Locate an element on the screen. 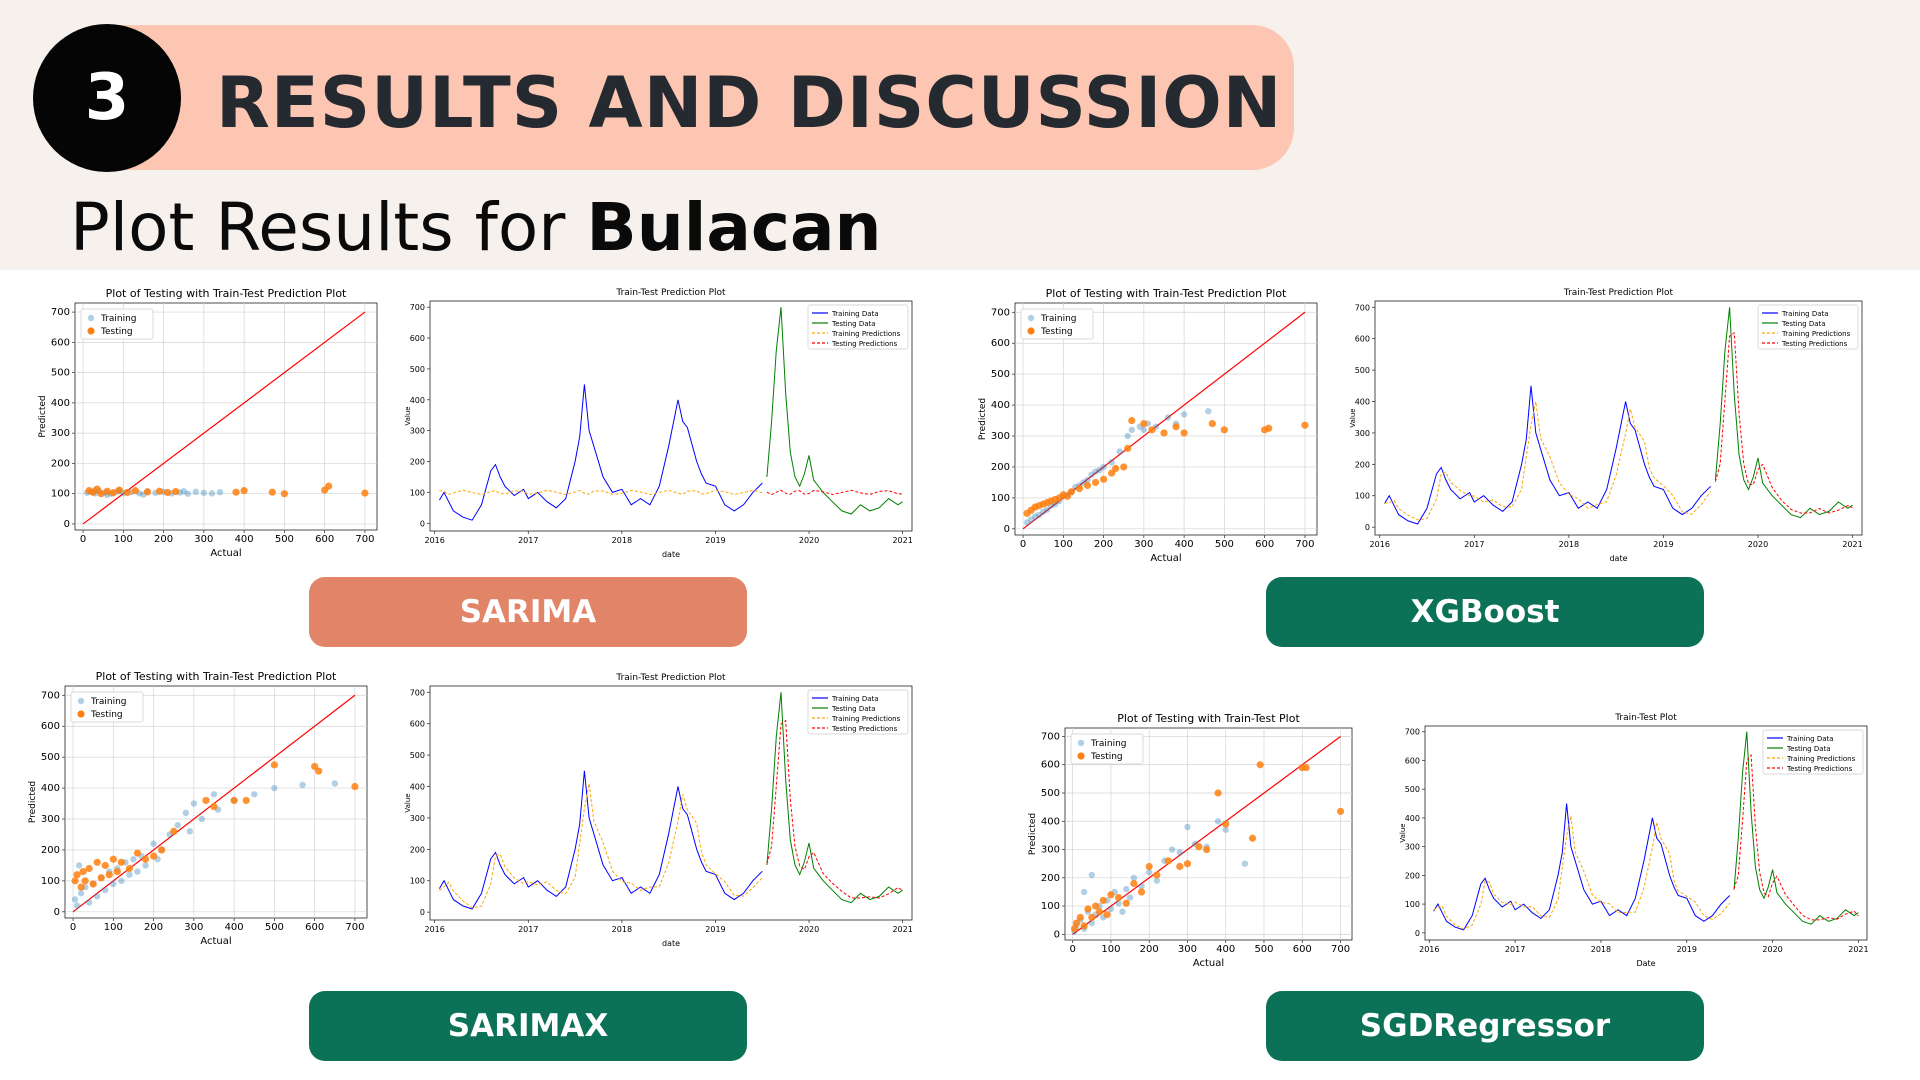 The height and width of the screenshot is (1080, 1920). title-pill is located at coordinates (699, 97).